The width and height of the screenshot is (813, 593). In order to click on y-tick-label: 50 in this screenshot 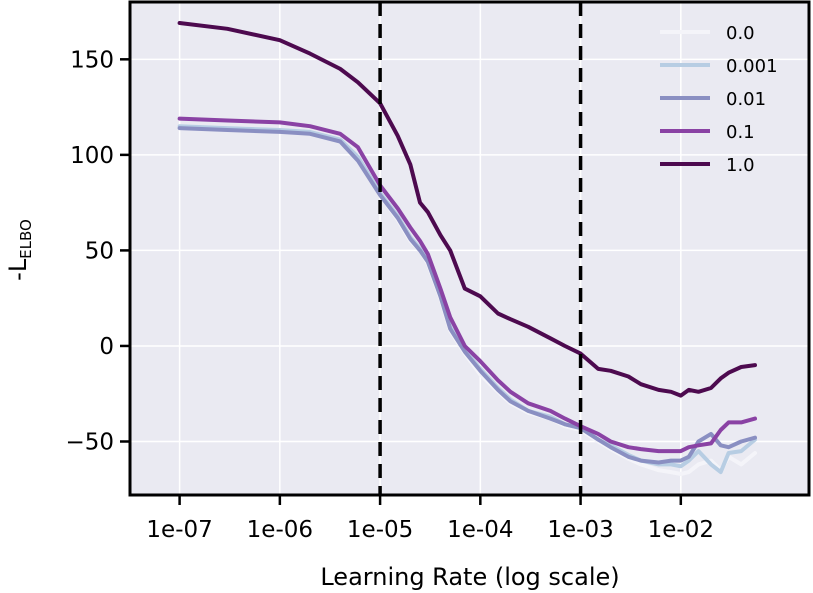, I will do `click(99, 251)`.